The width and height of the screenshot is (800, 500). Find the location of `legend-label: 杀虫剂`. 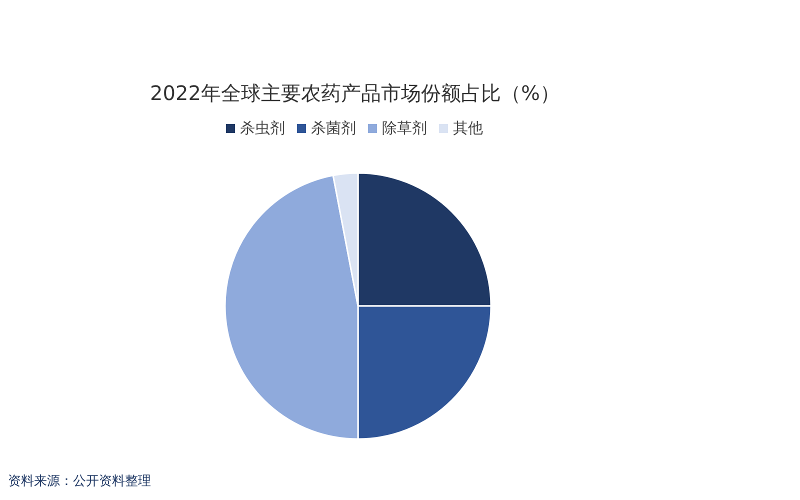

legend-label: 杀虫剂 is located at coordinates (262, 128).